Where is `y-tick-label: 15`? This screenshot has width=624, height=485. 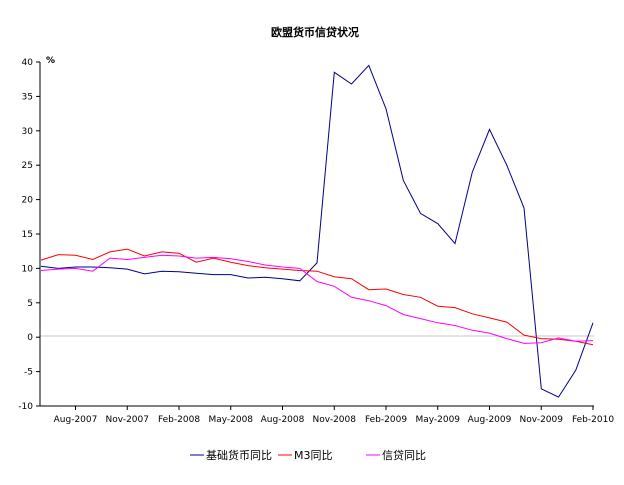 y-tick-label: 15 is located at coordinates (27, 235).